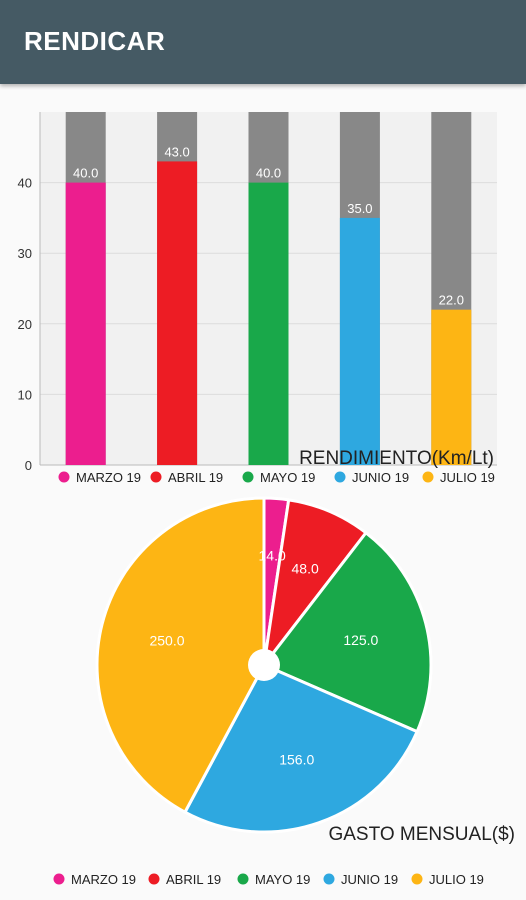 This screenshot has height=900, width=526. What do you see at coordinates (263, 42) in the screenshot?
I see `app-bar: RENDICAR` at bounding box center [263, 42].